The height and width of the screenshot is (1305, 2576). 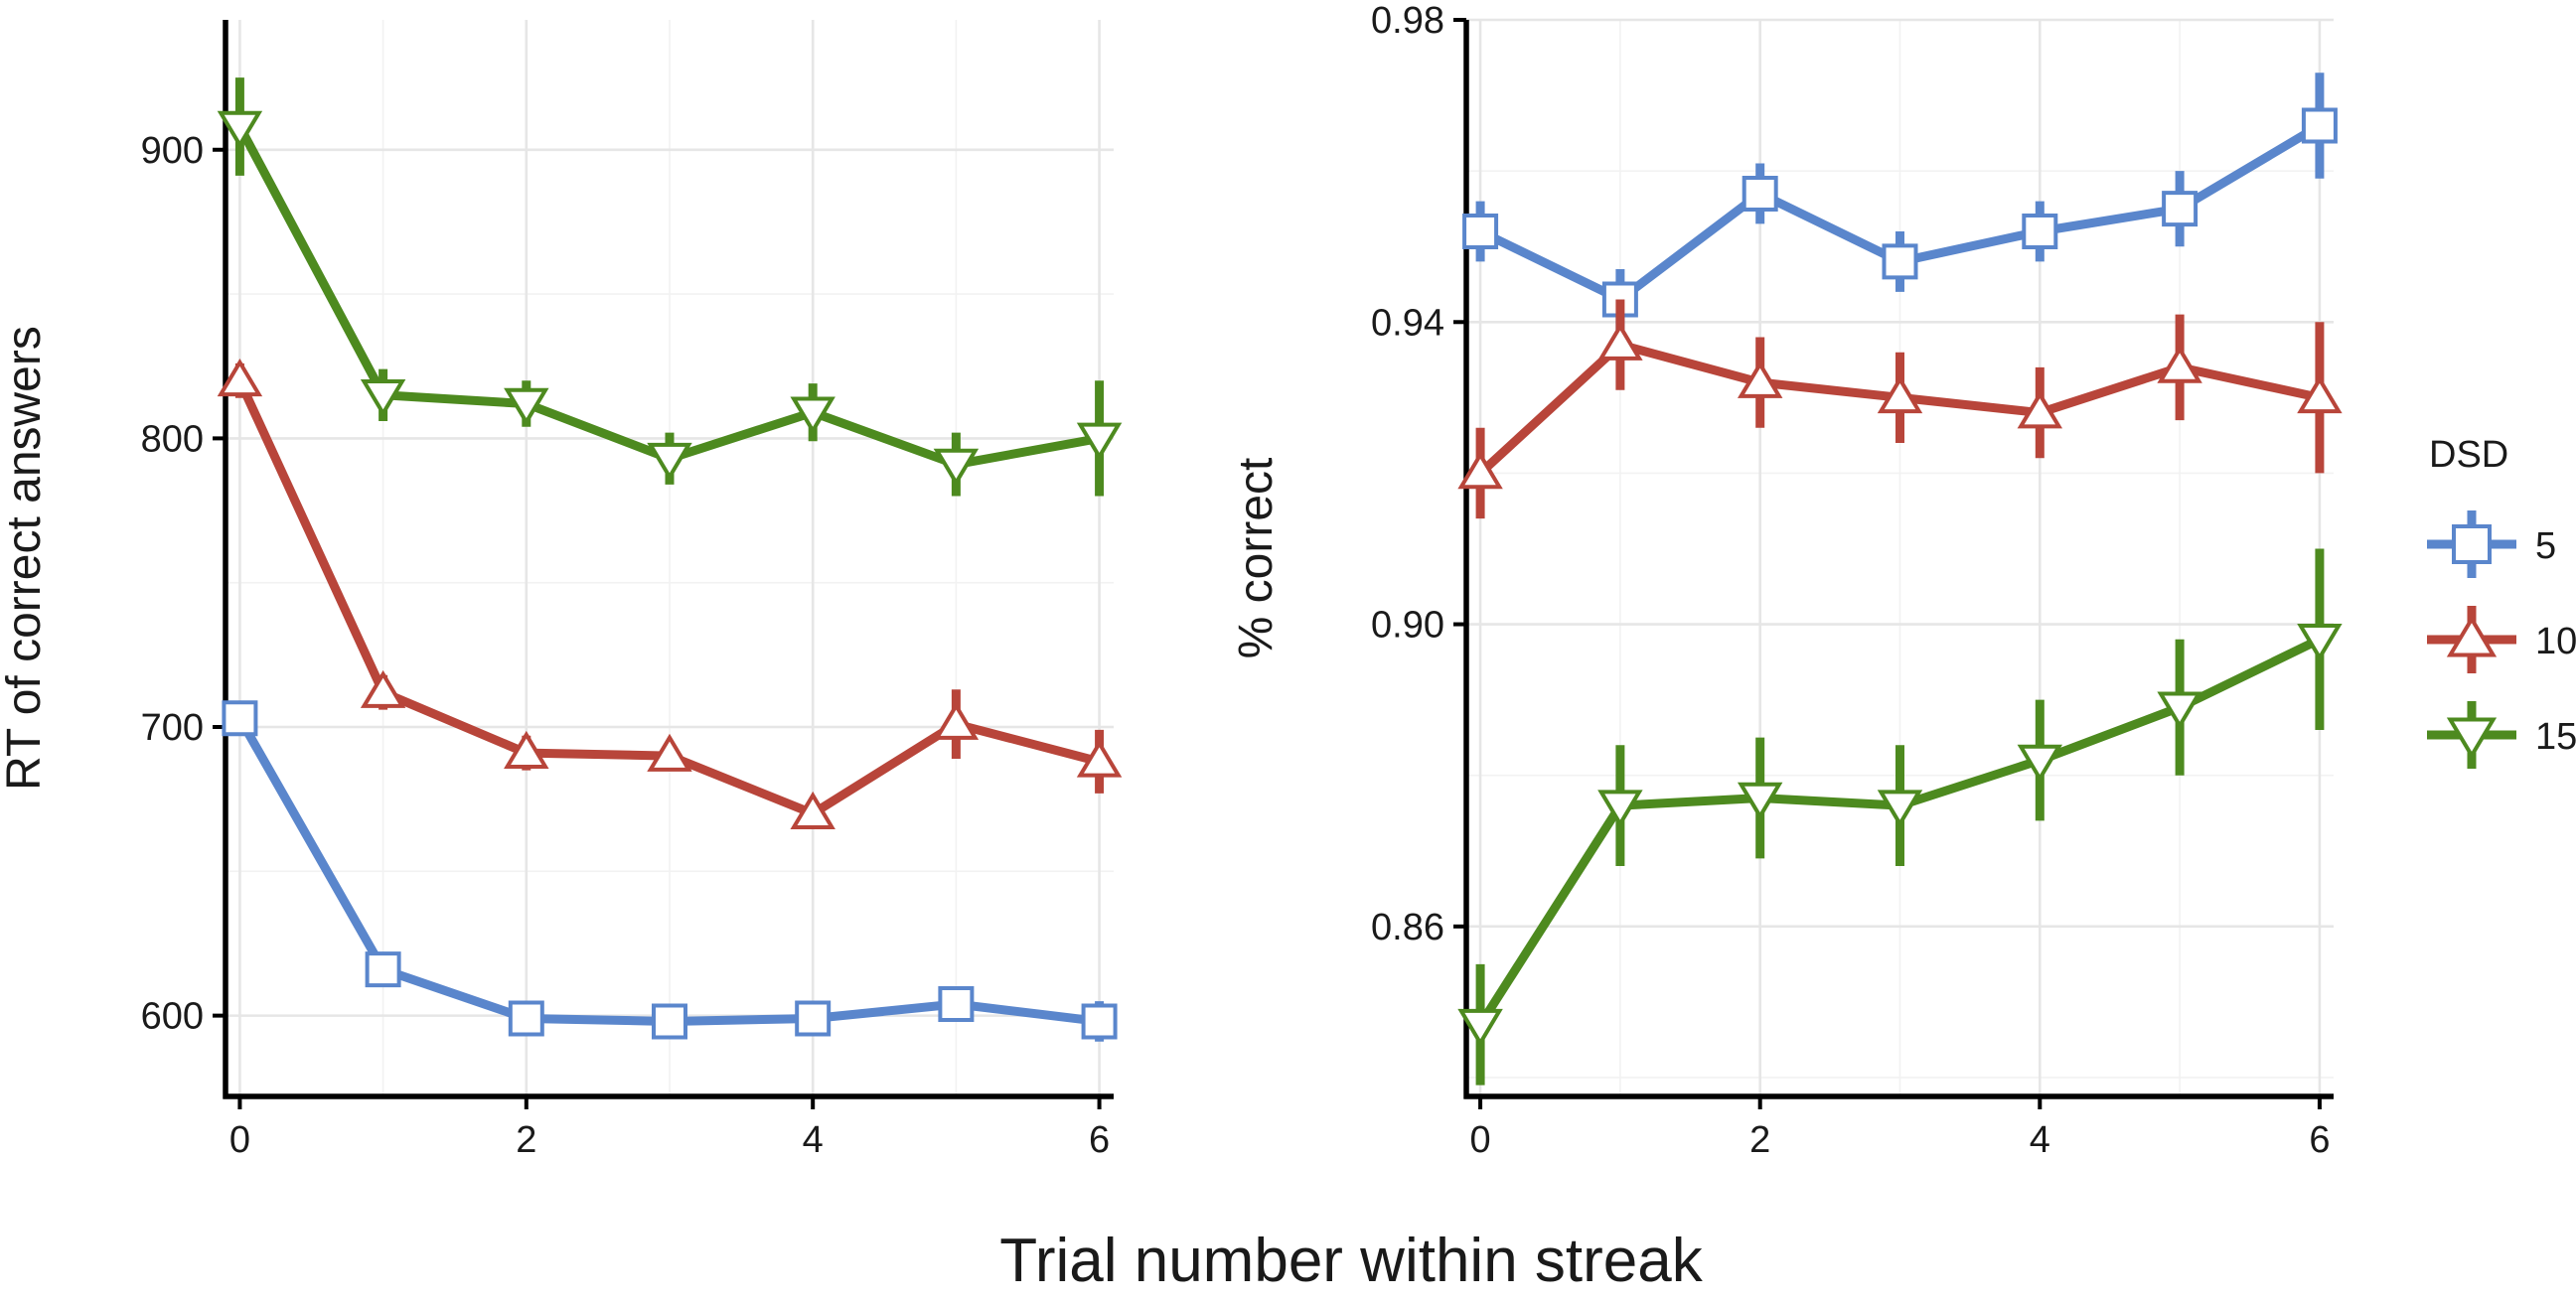 What do you see at coordinates (2468, 455) in the screenshot?
I see `legend-title: DSD` at bounding box center [2468, 455].